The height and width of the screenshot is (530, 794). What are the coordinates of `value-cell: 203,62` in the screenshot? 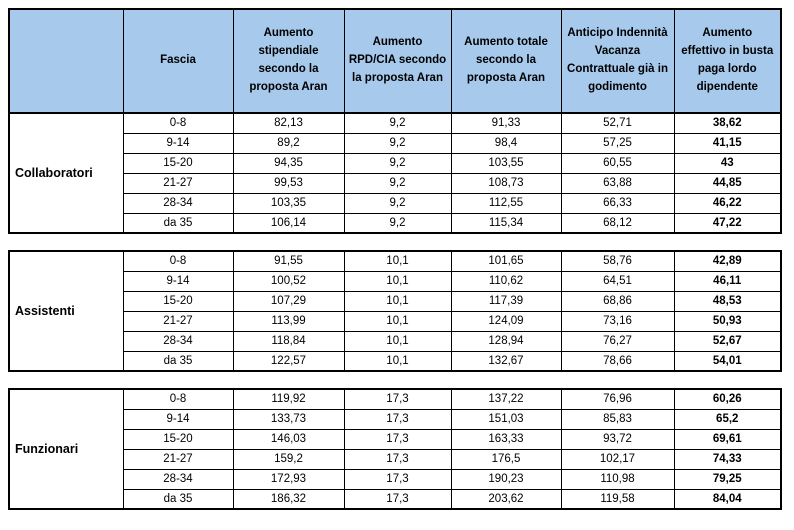 It's located at (506, 499).